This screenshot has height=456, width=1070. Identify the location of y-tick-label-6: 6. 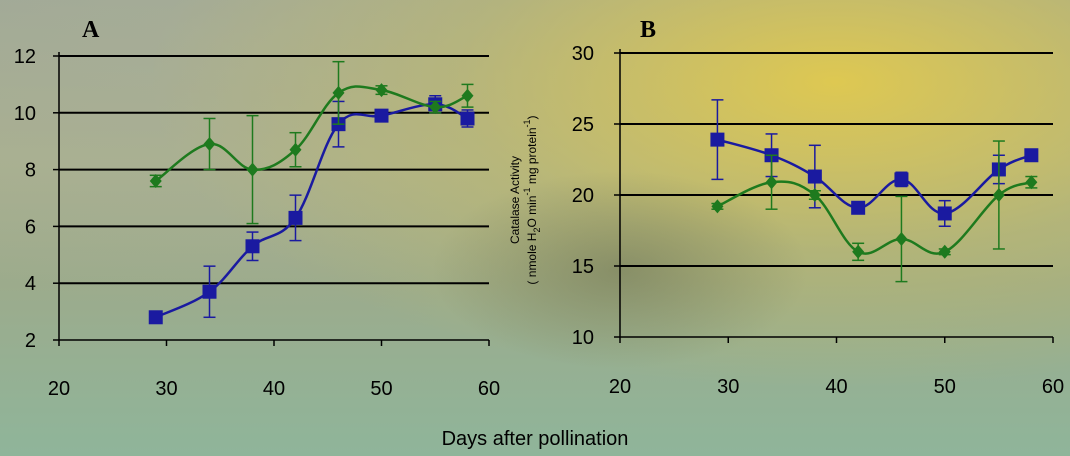
(30, 227).